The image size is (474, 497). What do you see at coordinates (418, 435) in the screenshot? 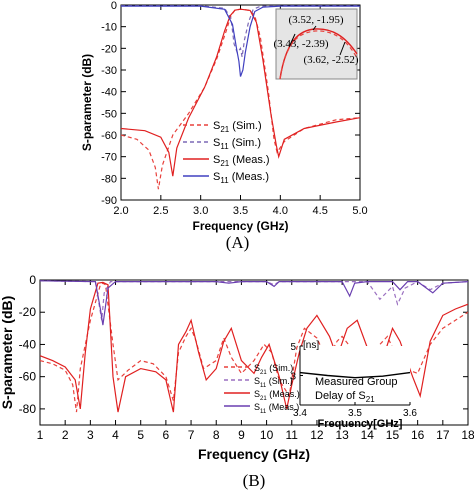
I see `x-tick-label: 16` at bounding box center [418, 435].